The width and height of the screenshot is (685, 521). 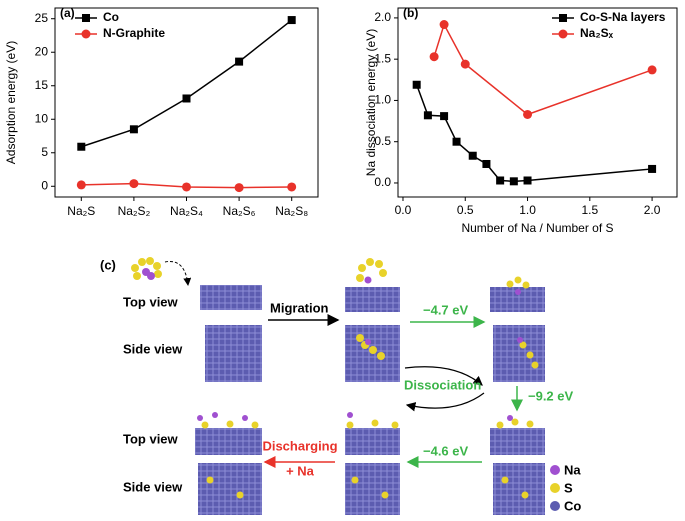 What do you see at coordinates (81, 211) in the screenshot?
I see `x-tick-label: Na₂S` at bounding box center [81, 211].